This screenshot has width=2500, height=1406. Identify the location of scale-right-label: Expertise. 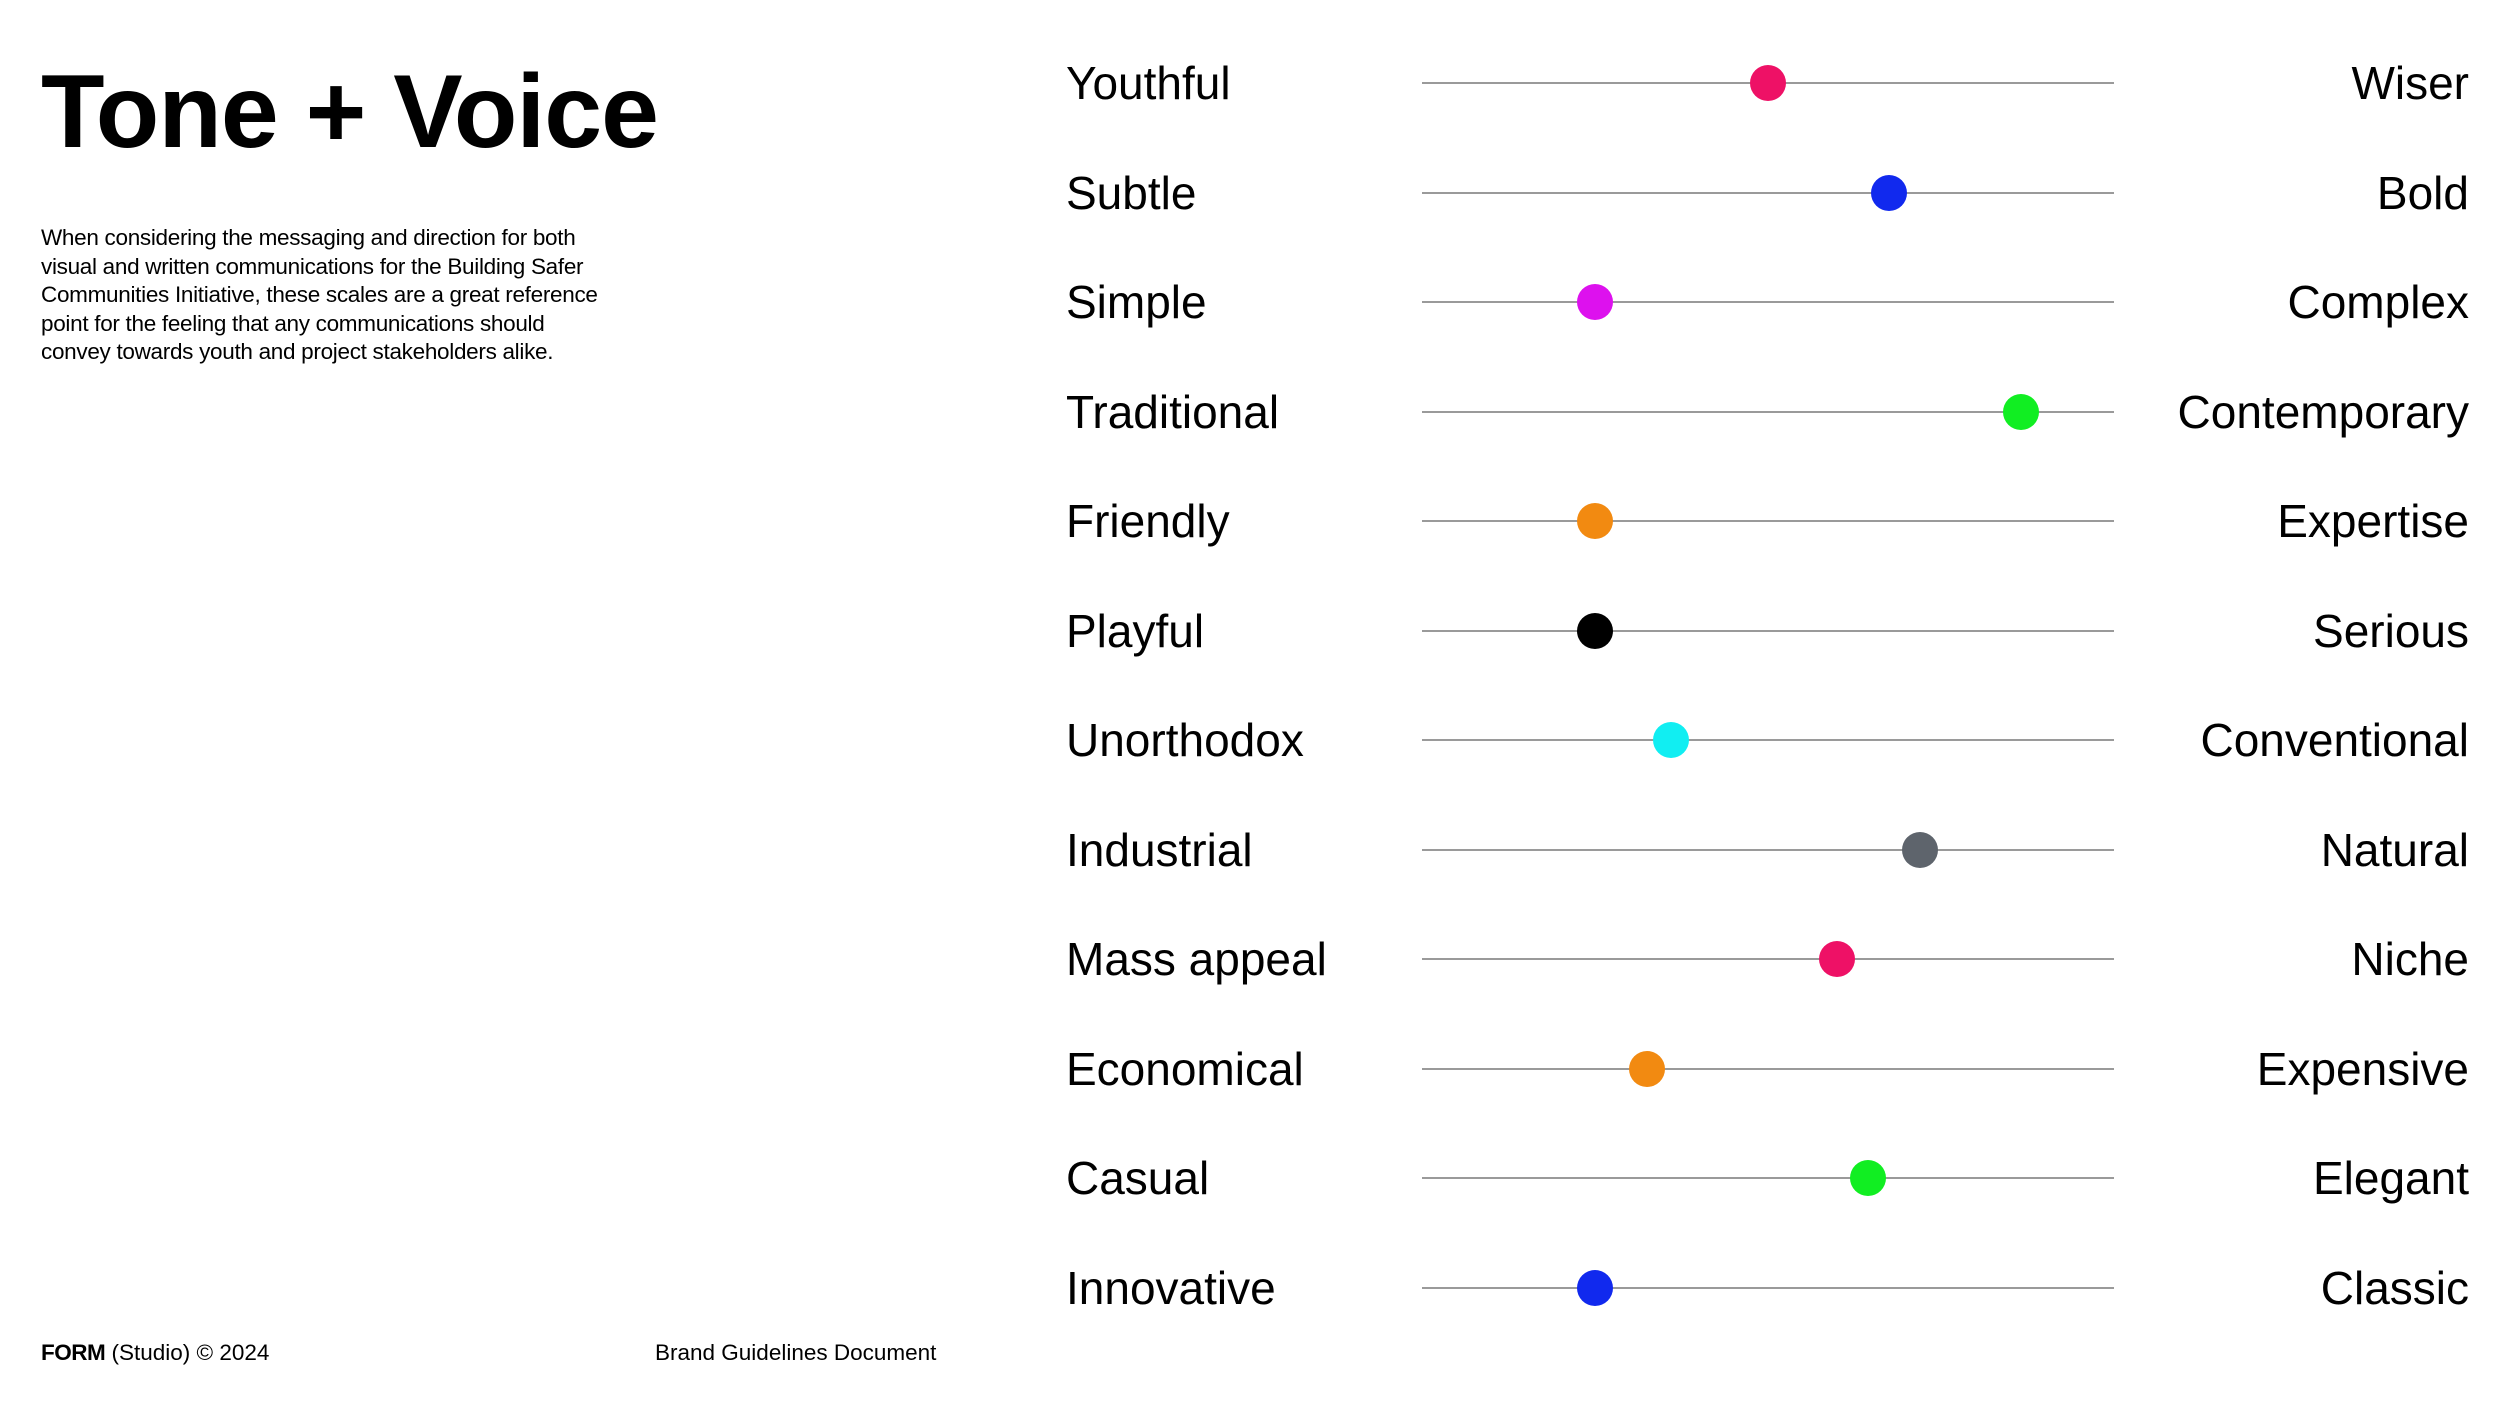
(2373, 521).